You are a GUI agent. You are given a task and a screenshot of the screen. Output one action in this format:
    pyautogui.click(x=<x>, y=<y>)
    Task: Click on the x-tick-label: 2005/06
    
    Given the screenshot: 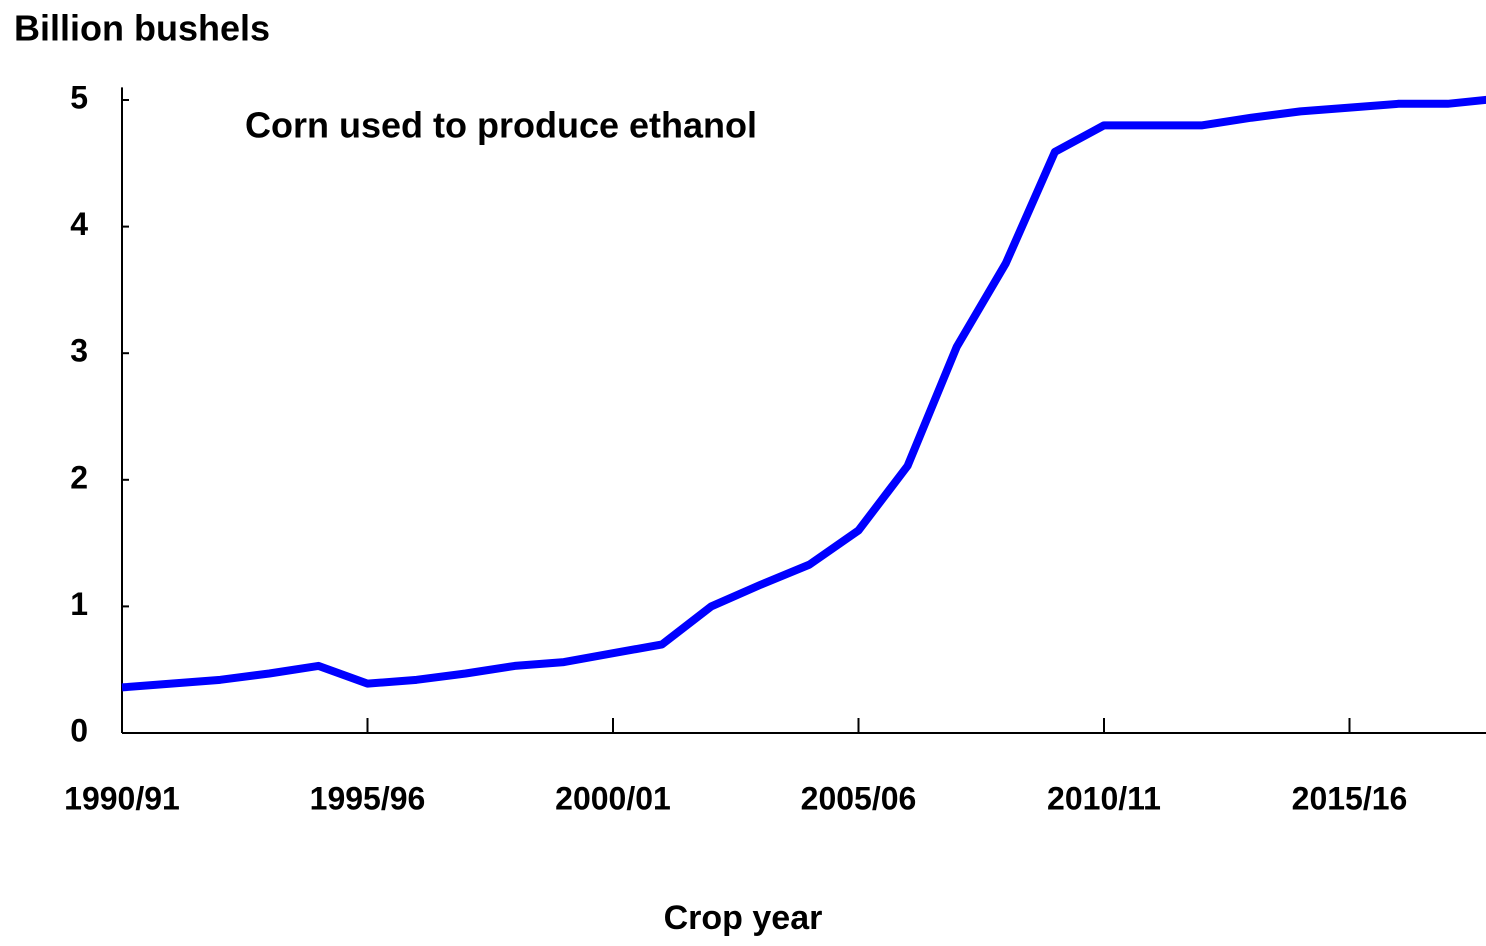 What is the action you would take?
    pyautogui.click(x=859, y=798)
    